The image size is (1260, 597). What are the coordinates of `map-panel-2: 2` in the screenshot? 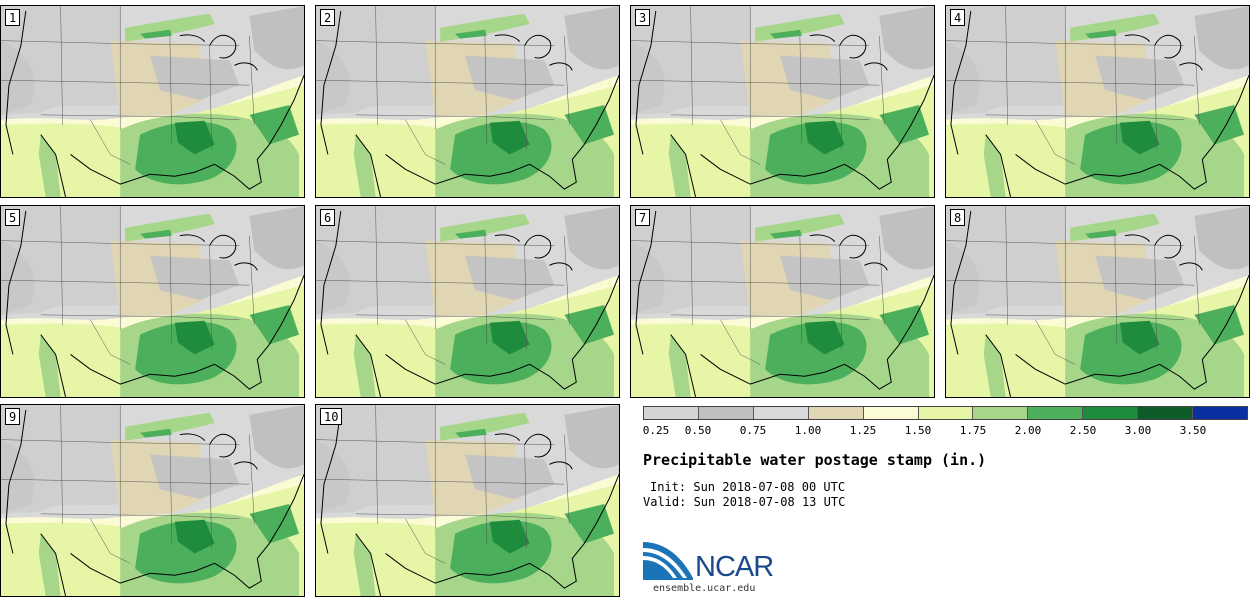 It's located at (467, 101).